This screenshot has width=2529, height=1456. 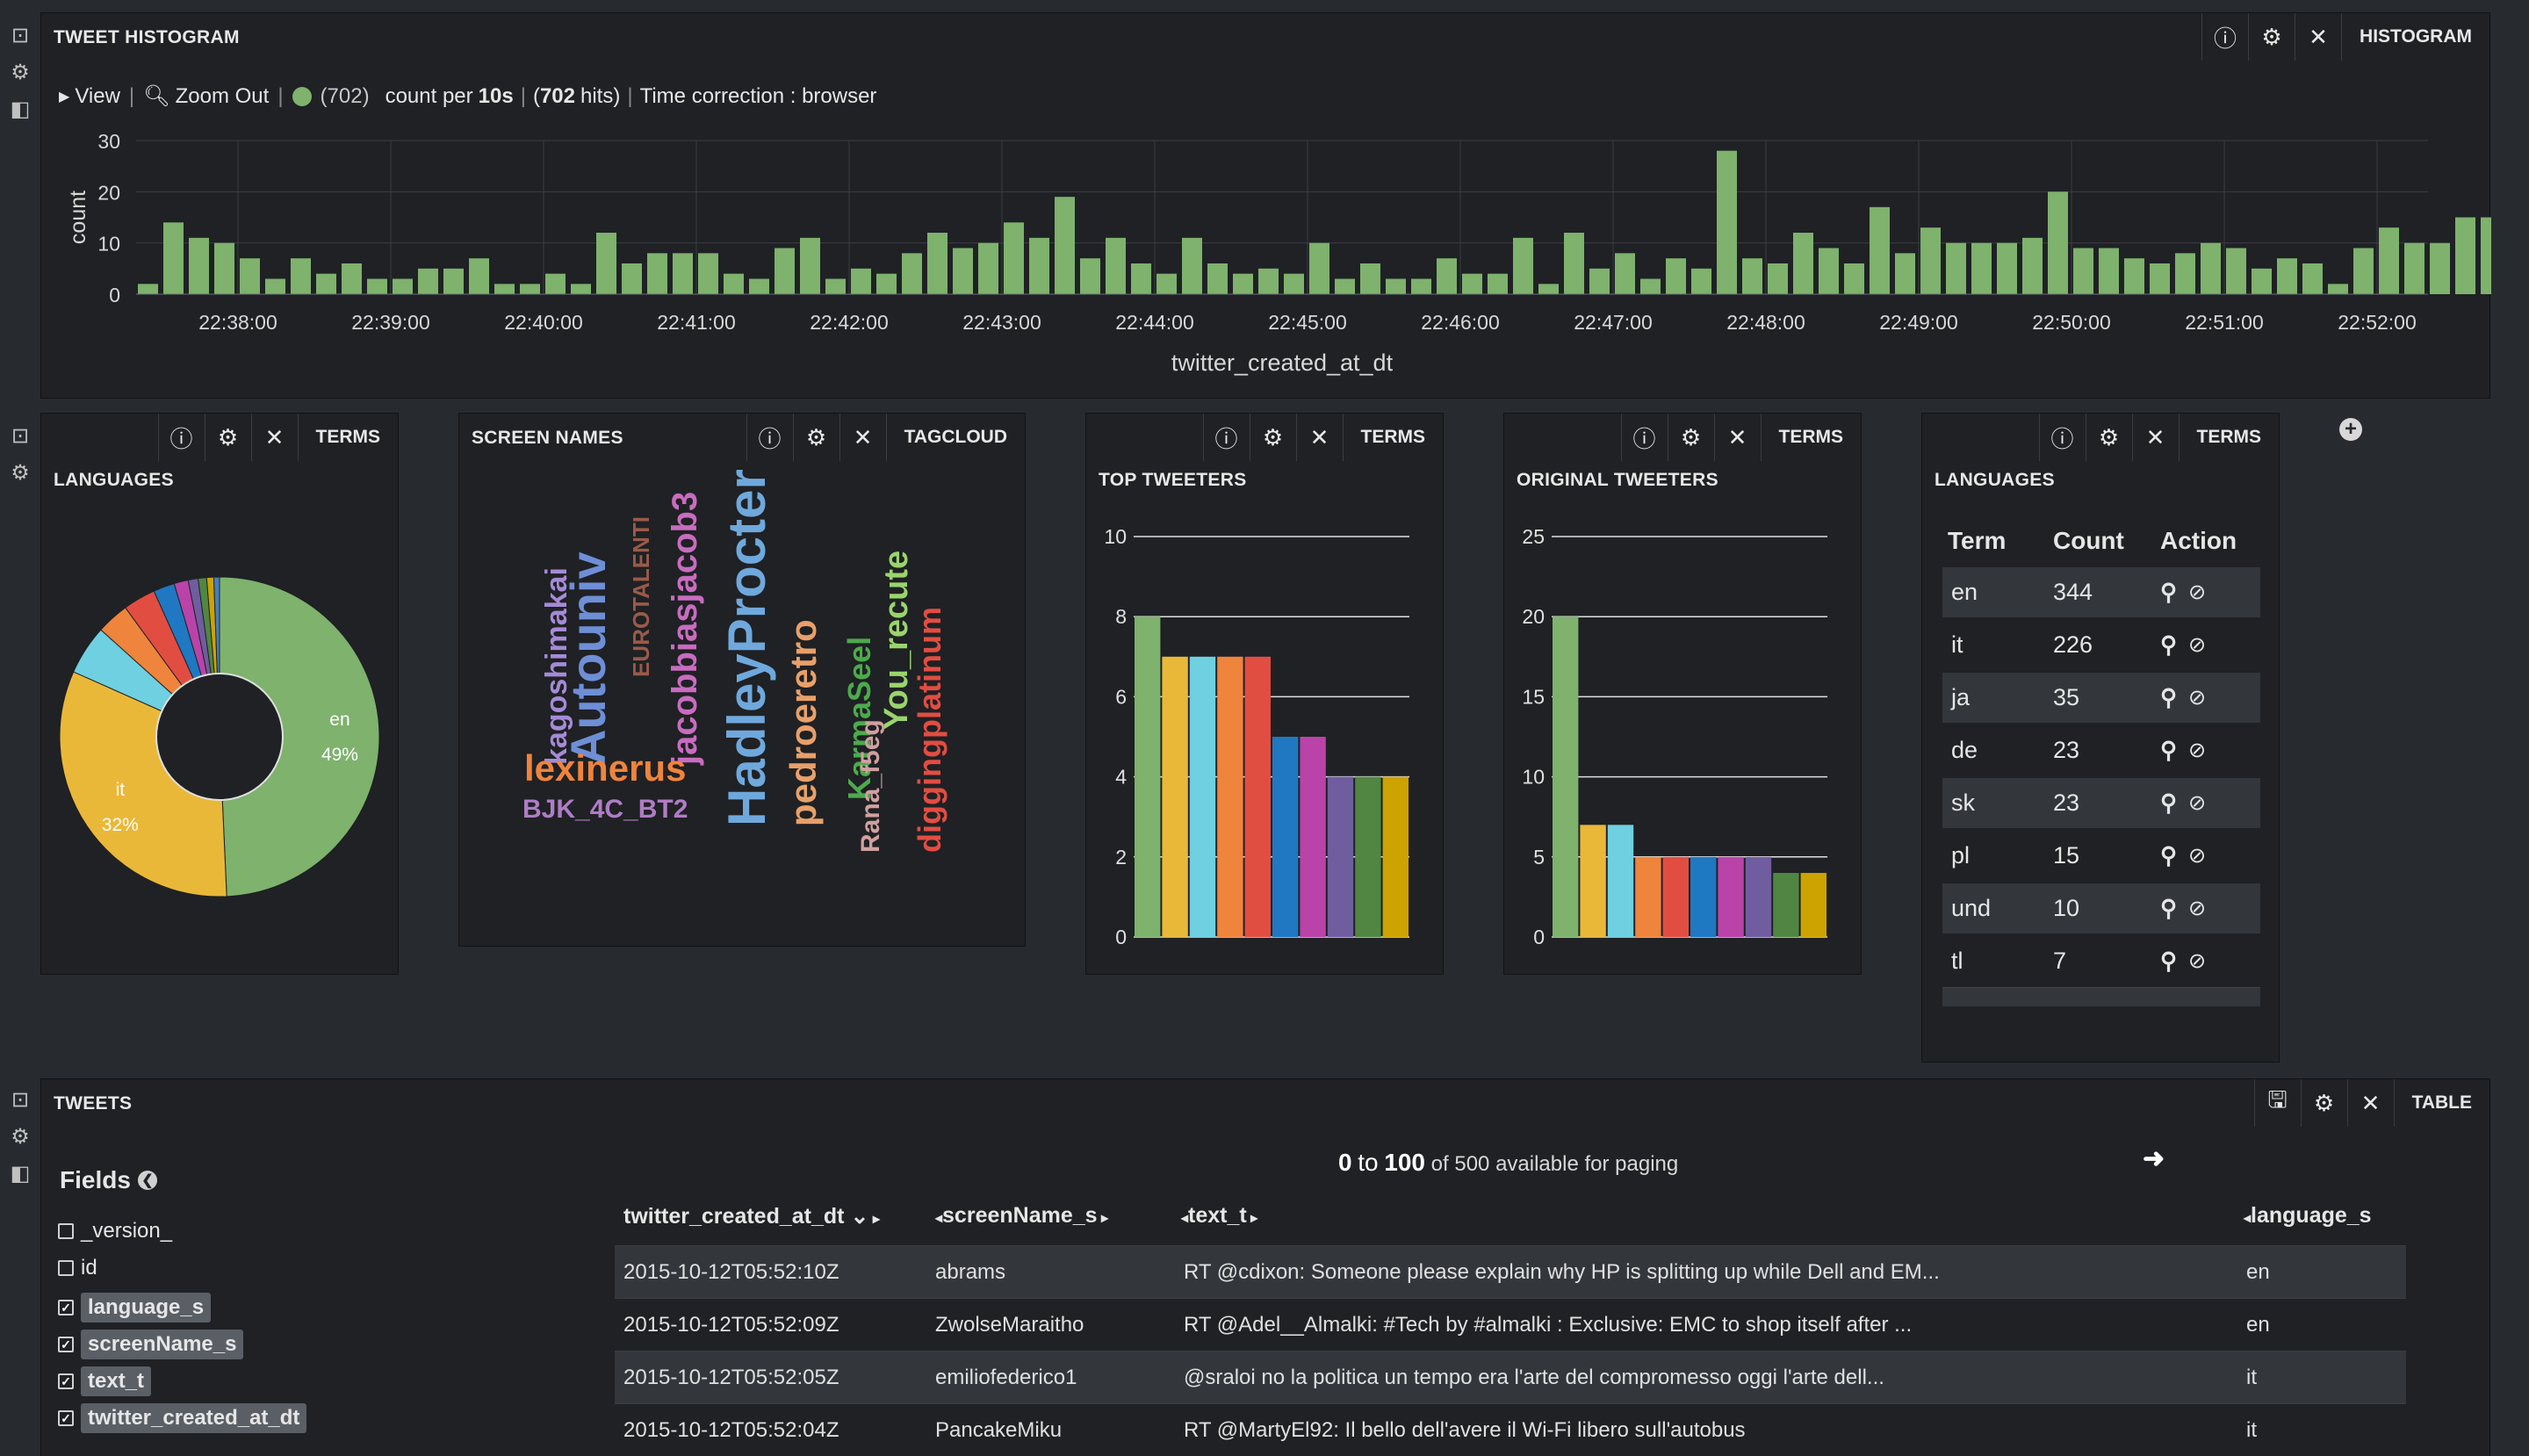 I want to click on collapse-fields-icon: ❮, so click(x=147, y=1180).